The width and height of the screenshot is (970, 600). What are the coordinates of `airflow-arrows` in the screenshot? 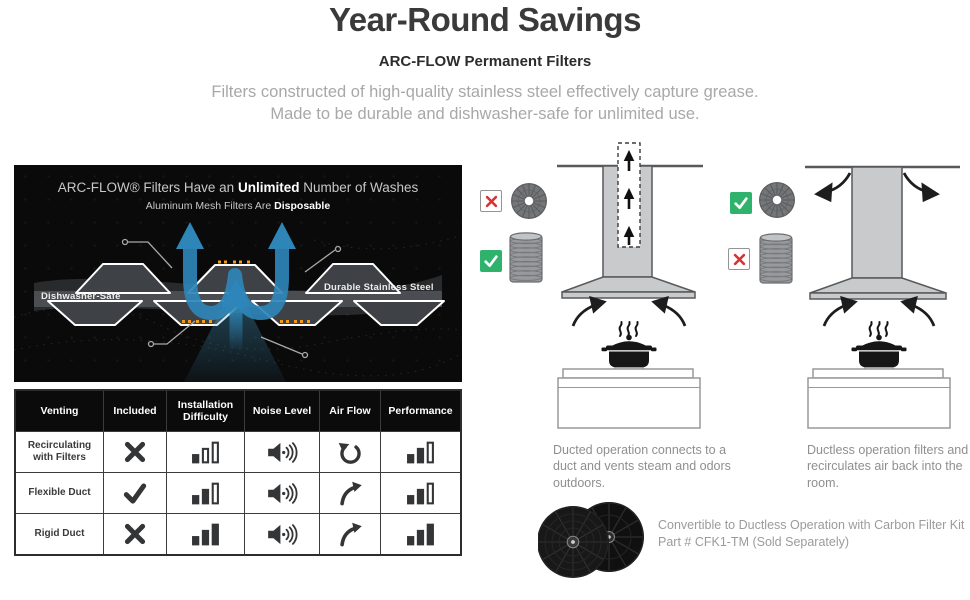 It's located at (236, 271).